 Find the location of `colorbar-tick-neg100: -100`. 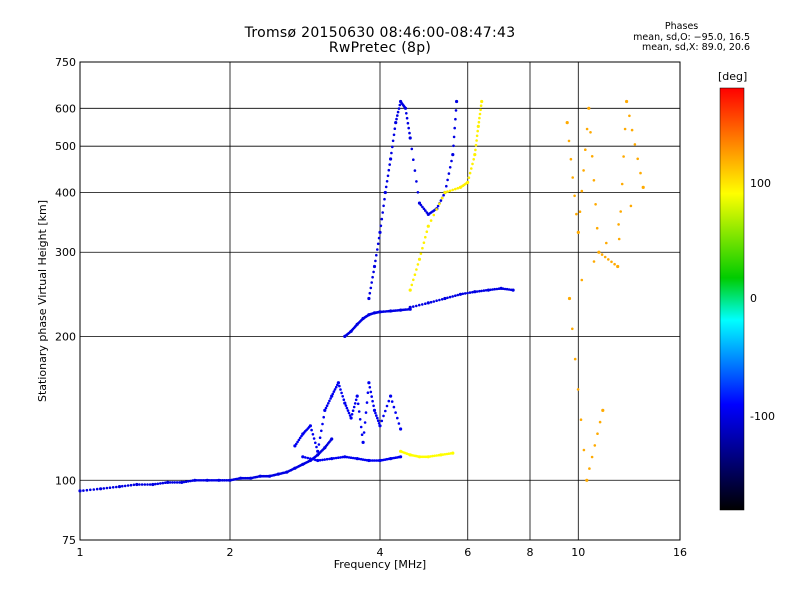

colorbar-tick-neg100: -100 is located at coordinates (762, 416).